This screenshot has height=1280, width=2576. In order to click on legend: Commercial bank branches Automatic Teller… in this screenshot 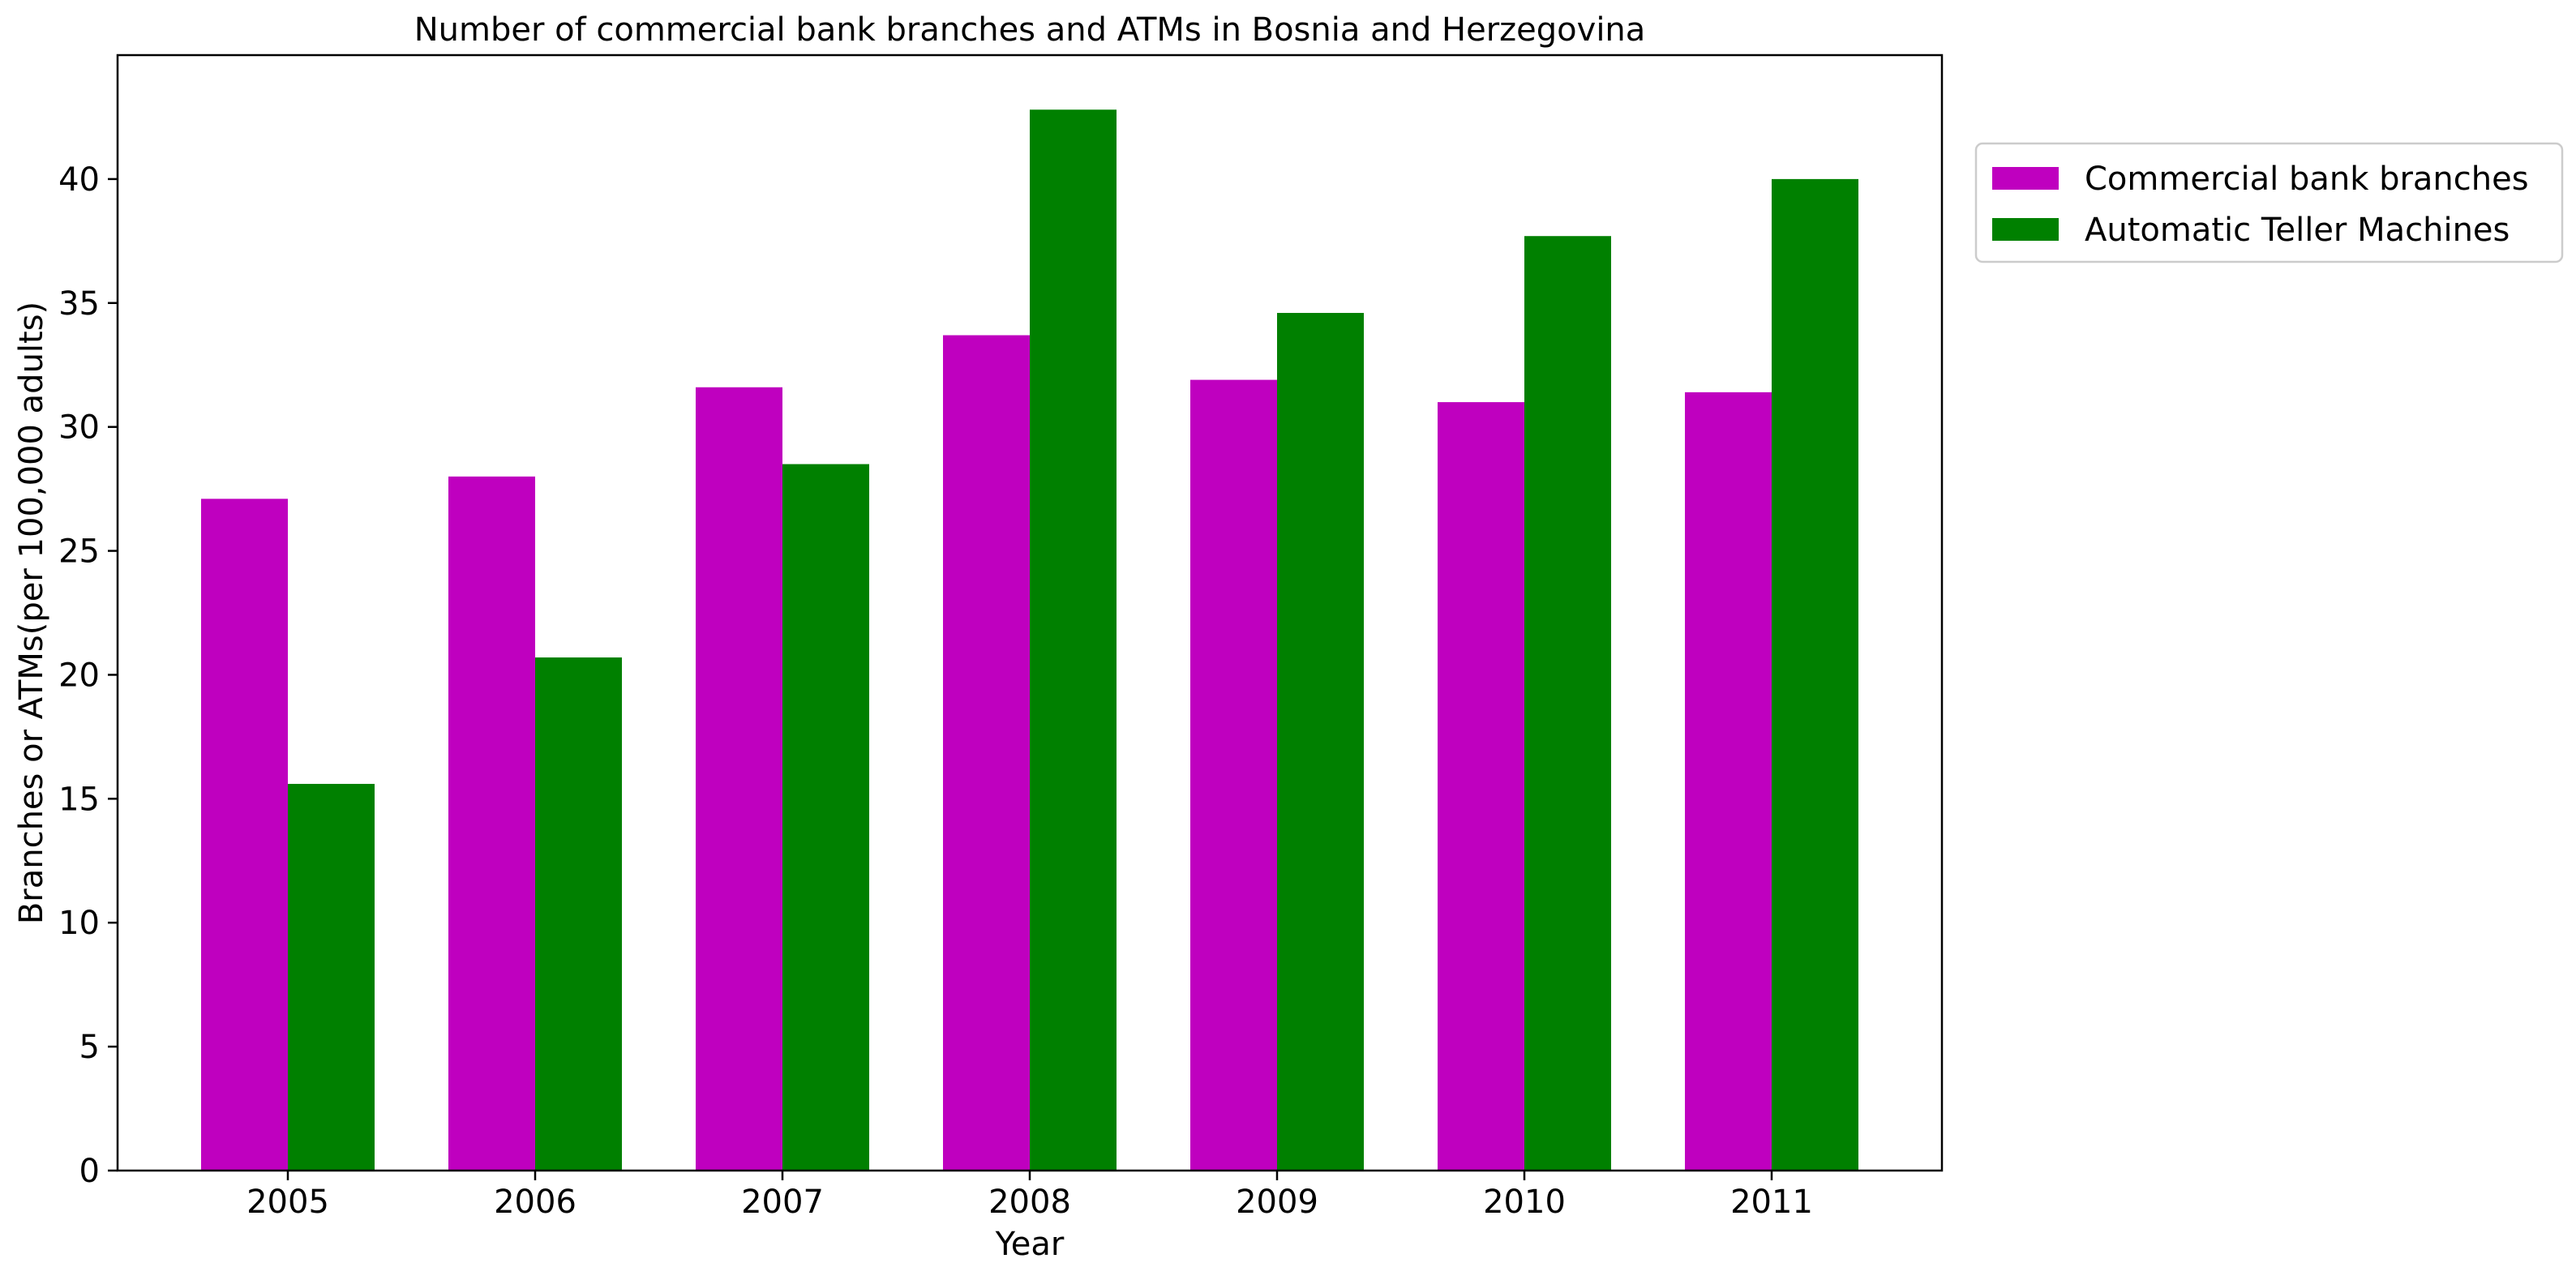, I will do `click(2269, 202)`.